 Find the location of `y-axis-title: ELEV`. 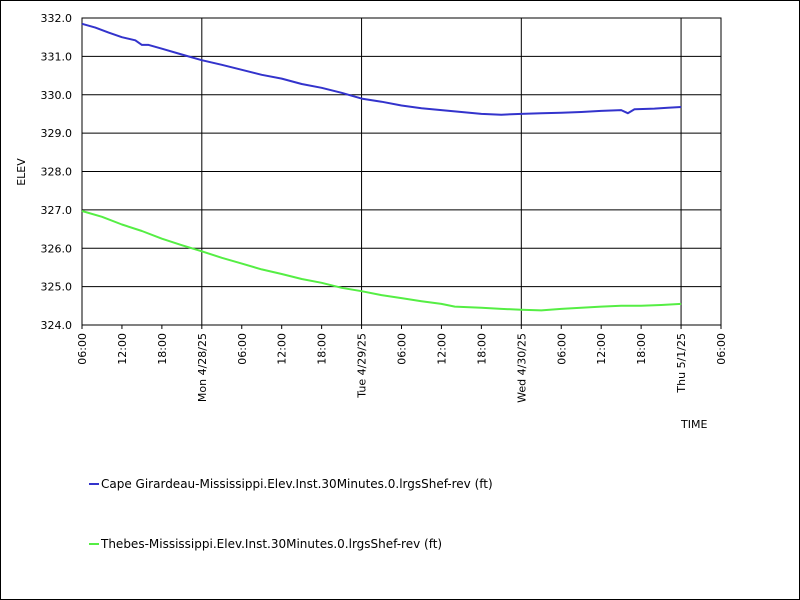

y-axis-title: ELEV is located at coordinates (21, 172).